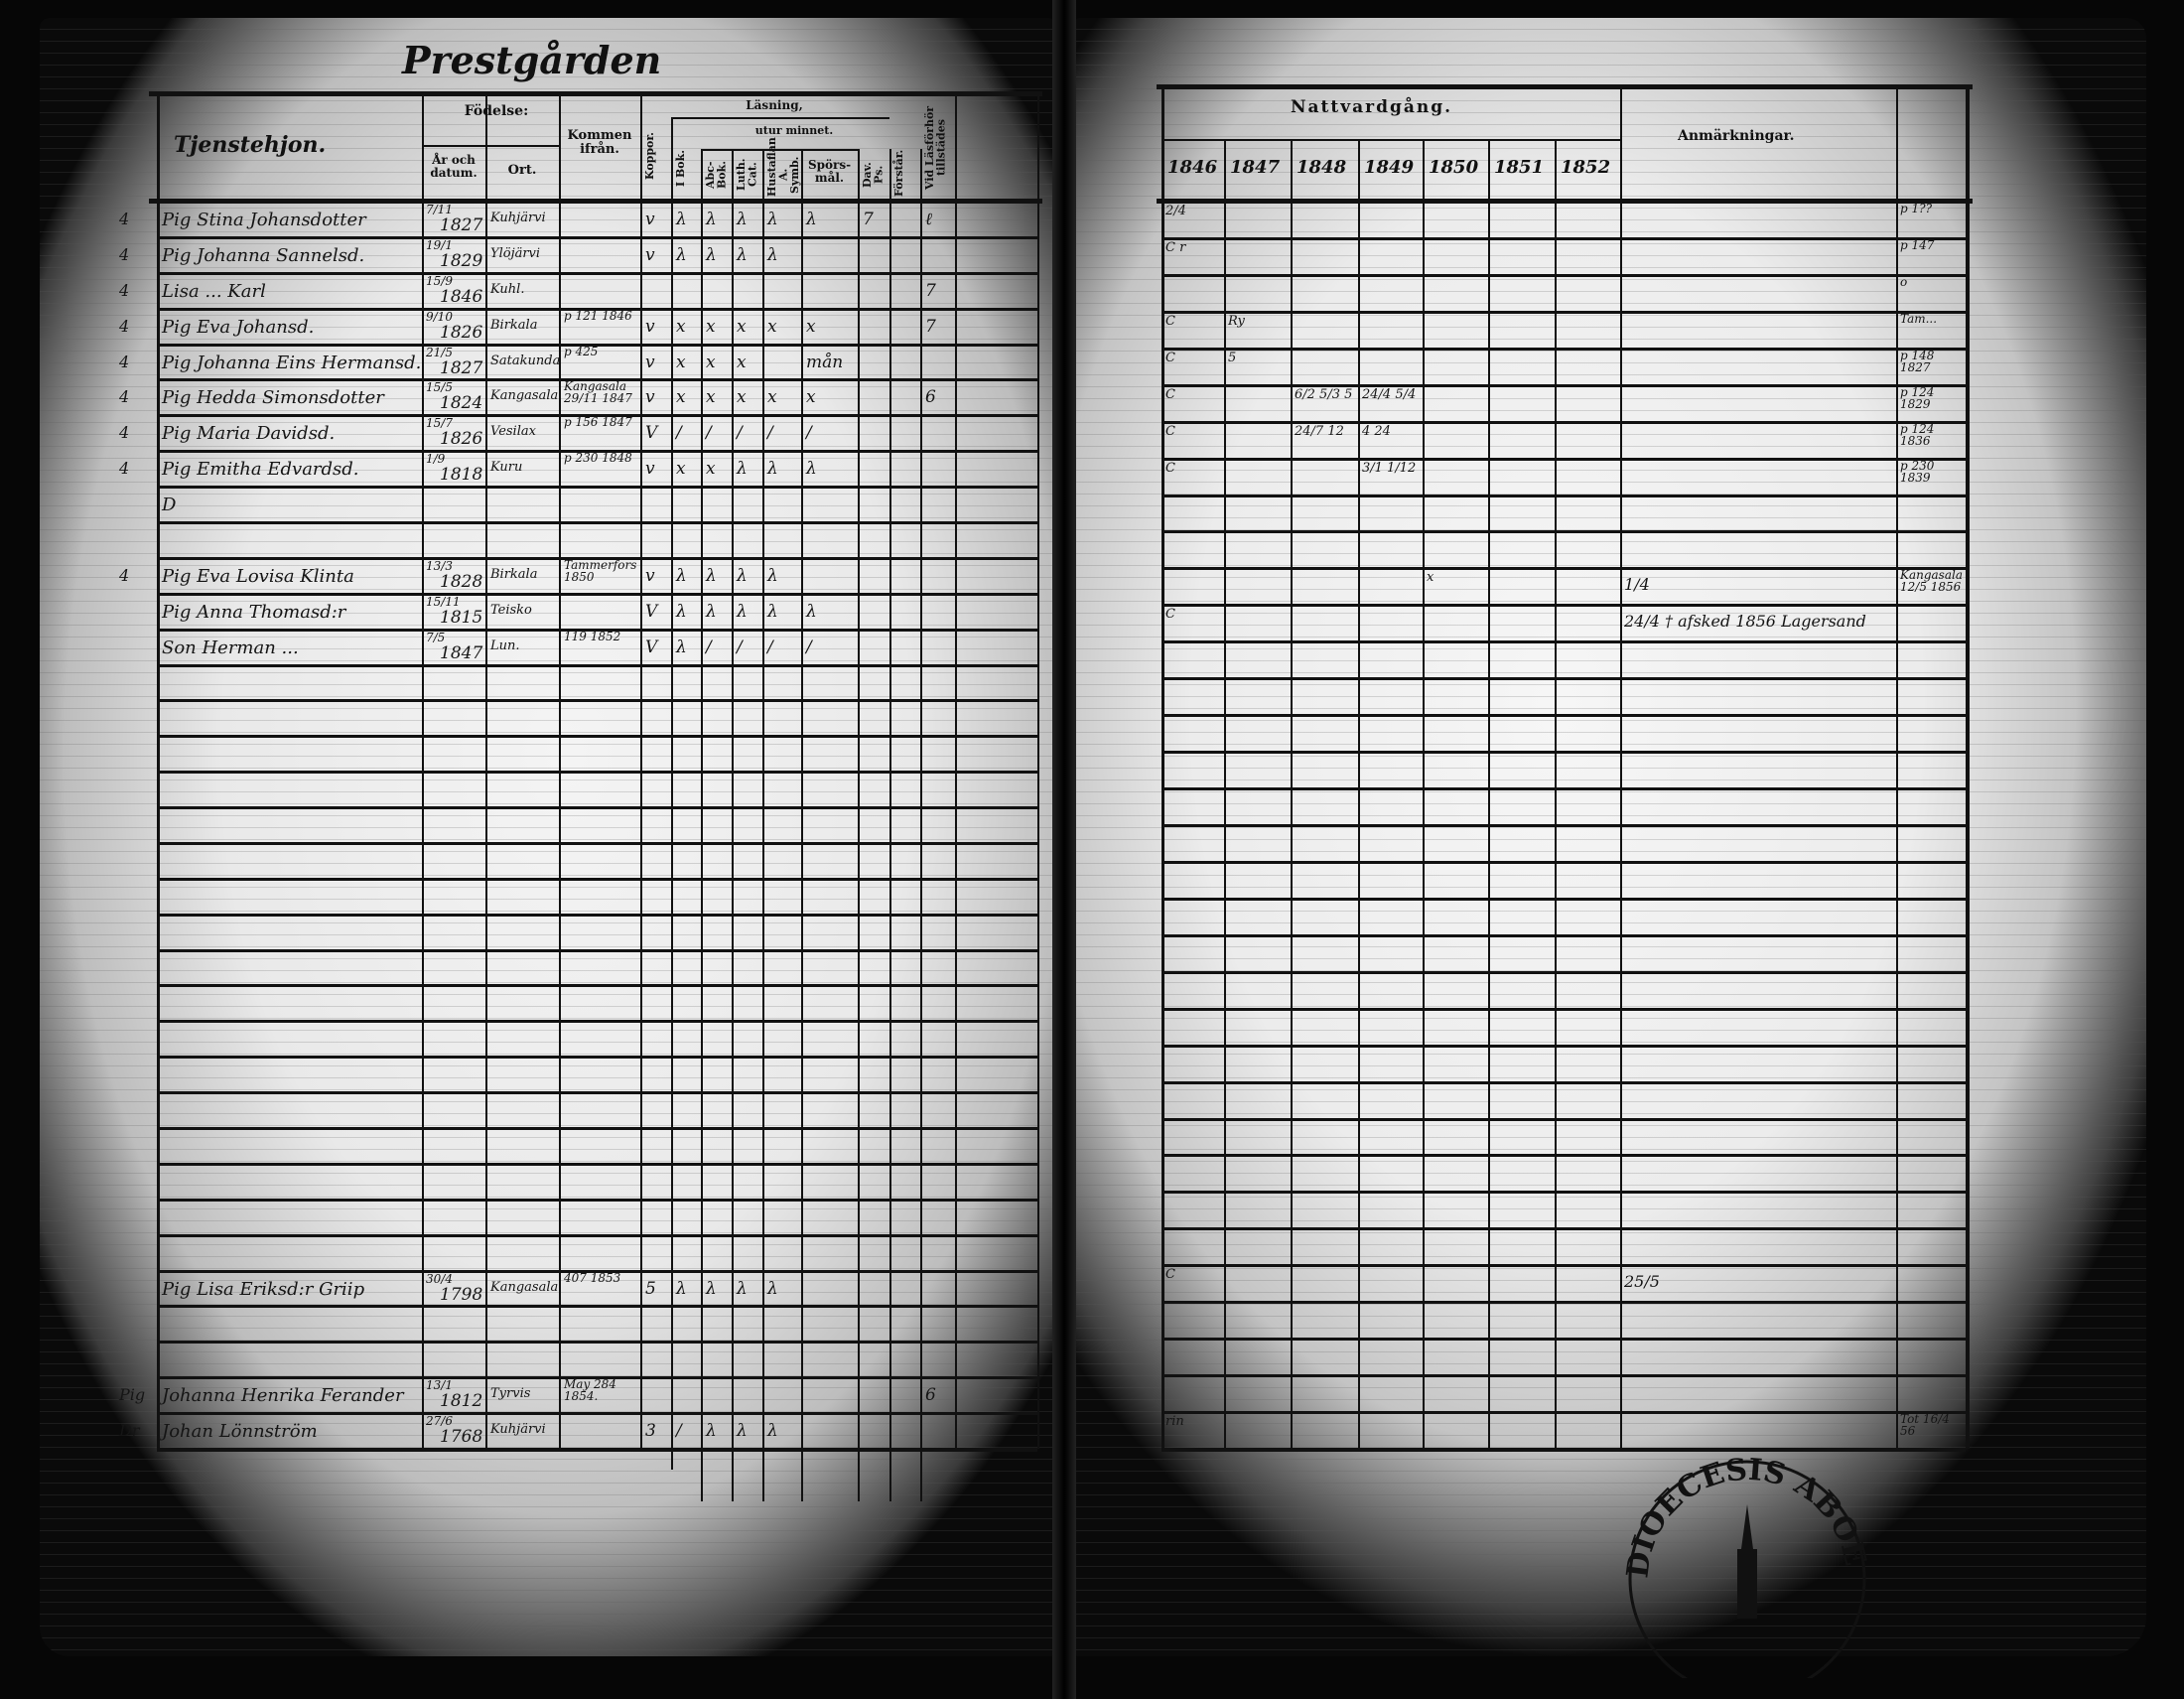 This screenshot has height=1699, width=2184. Describe the element at coordinates (461, 1401) in the screenshot. I see `birth-year: 1812` at that location.